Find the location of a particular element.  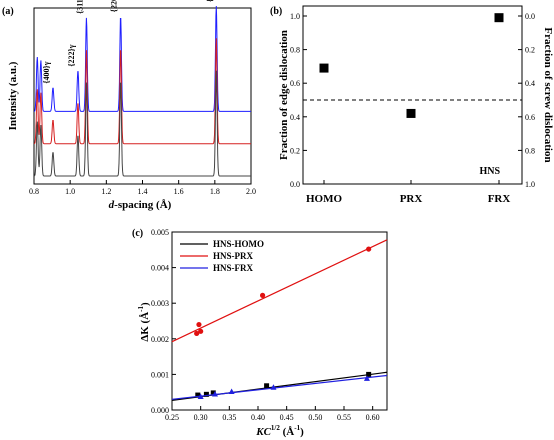

panel-b-label: (b) is located at coordinates (276, 11).